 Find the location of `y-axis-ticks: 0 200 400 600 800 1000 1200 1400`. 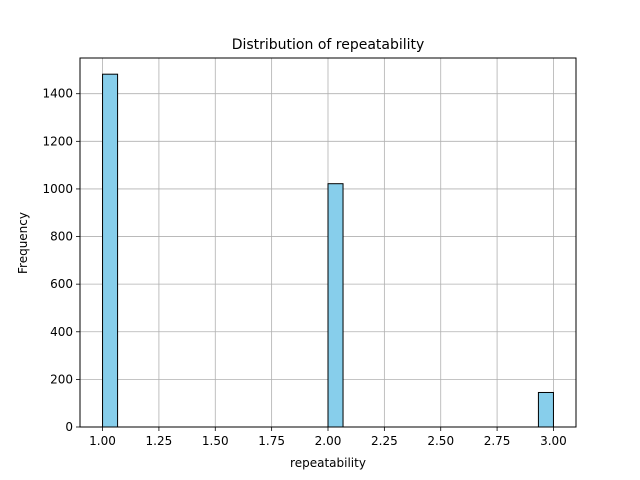

y-axis-ticks: 0 200 400 600 800 1000 1200 1400 is located at coordinates (61, 260).